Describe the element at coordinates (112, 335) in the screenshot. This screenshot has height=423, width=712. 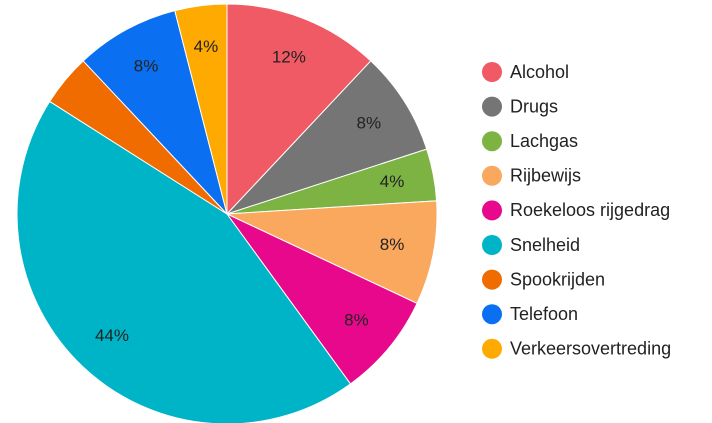
I see `slice-label: 44%` at that location.